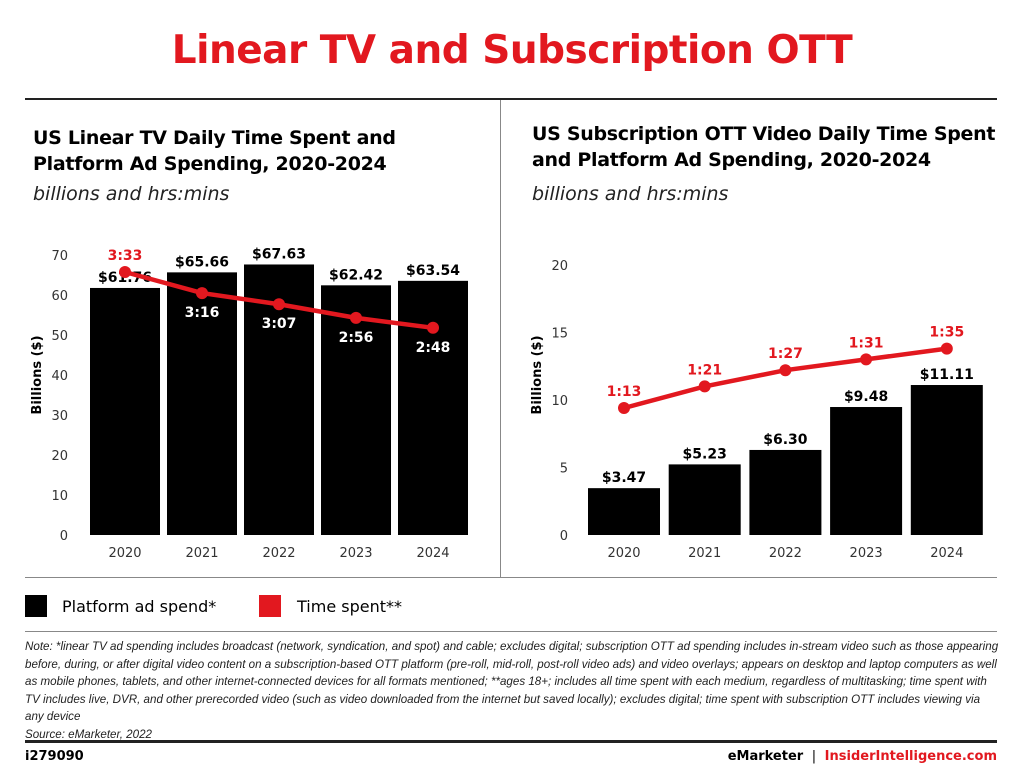 The width and height of the screenshot is (1024, 777). What do you see at coordinates (765, 756) in the screenshot?
I see `brand-emarketer: eMarketer` at bounding box center [765, 756].